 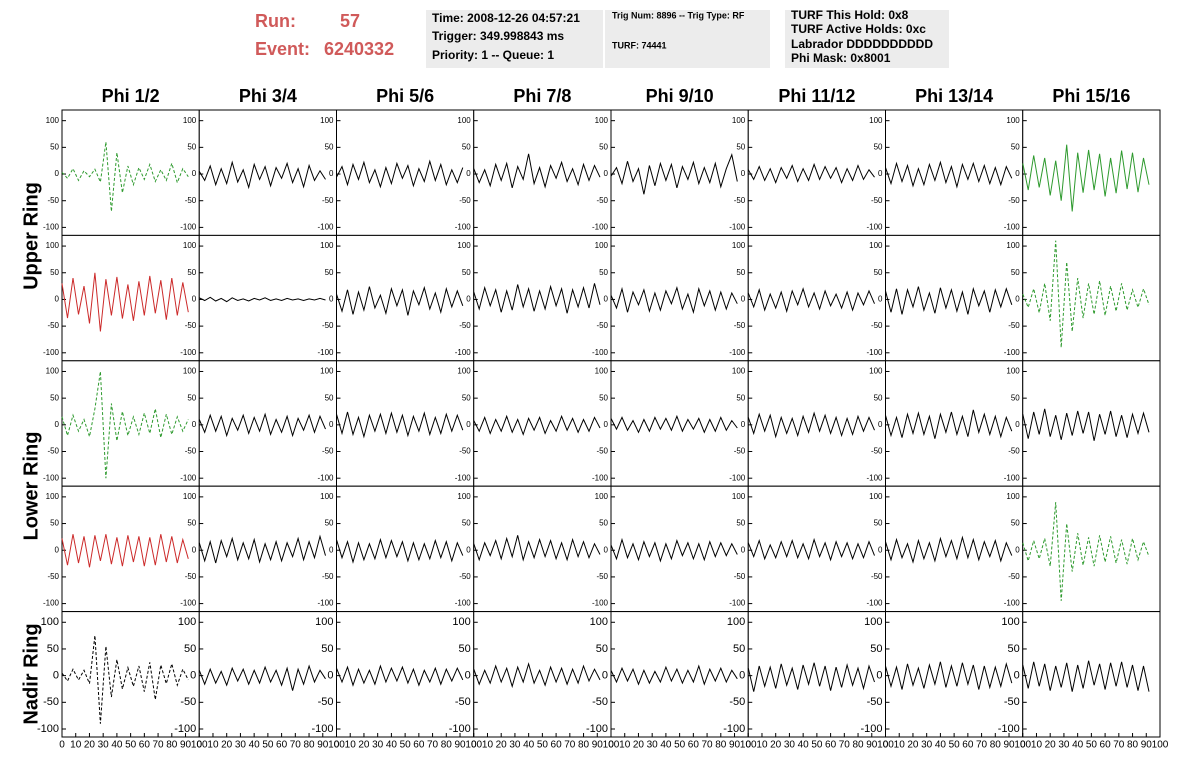 What do you see at coordinates (1119, 745) in the screenshot?
I see `x-tick-label: 70` at bounding box center [1119, 745].